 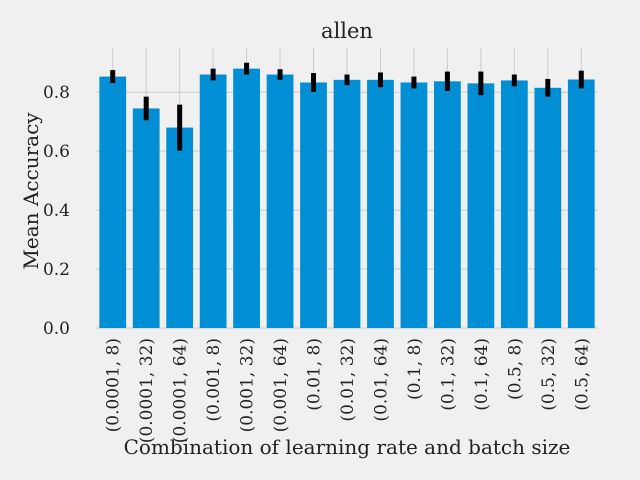 I want to click on error-bars, so click(x=347, y=106).